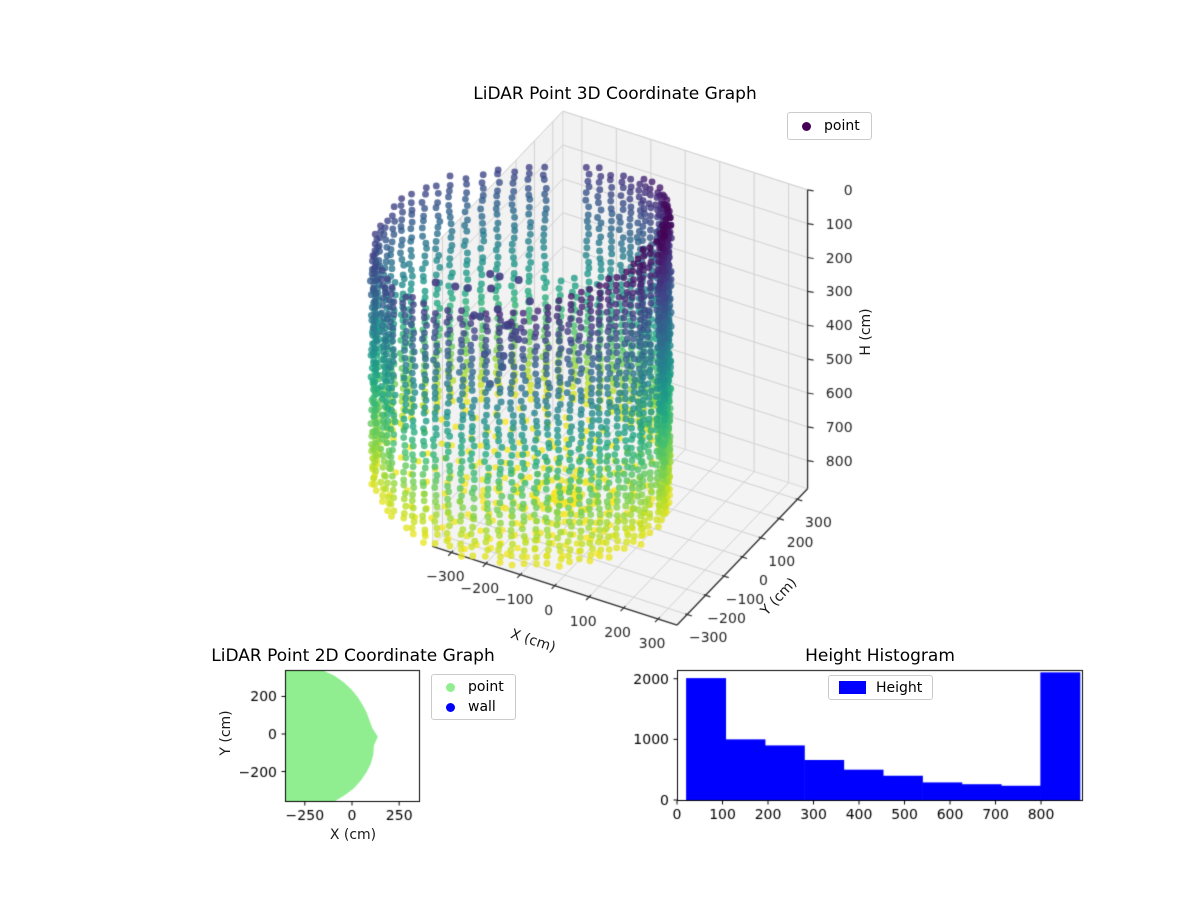 Image resolution: width=1200 pixels, height=900 pixels. Describe the element at coordinates (866, 332) in the screenshot. I see `scatter3d-zlabel: H (cm)` at that location.